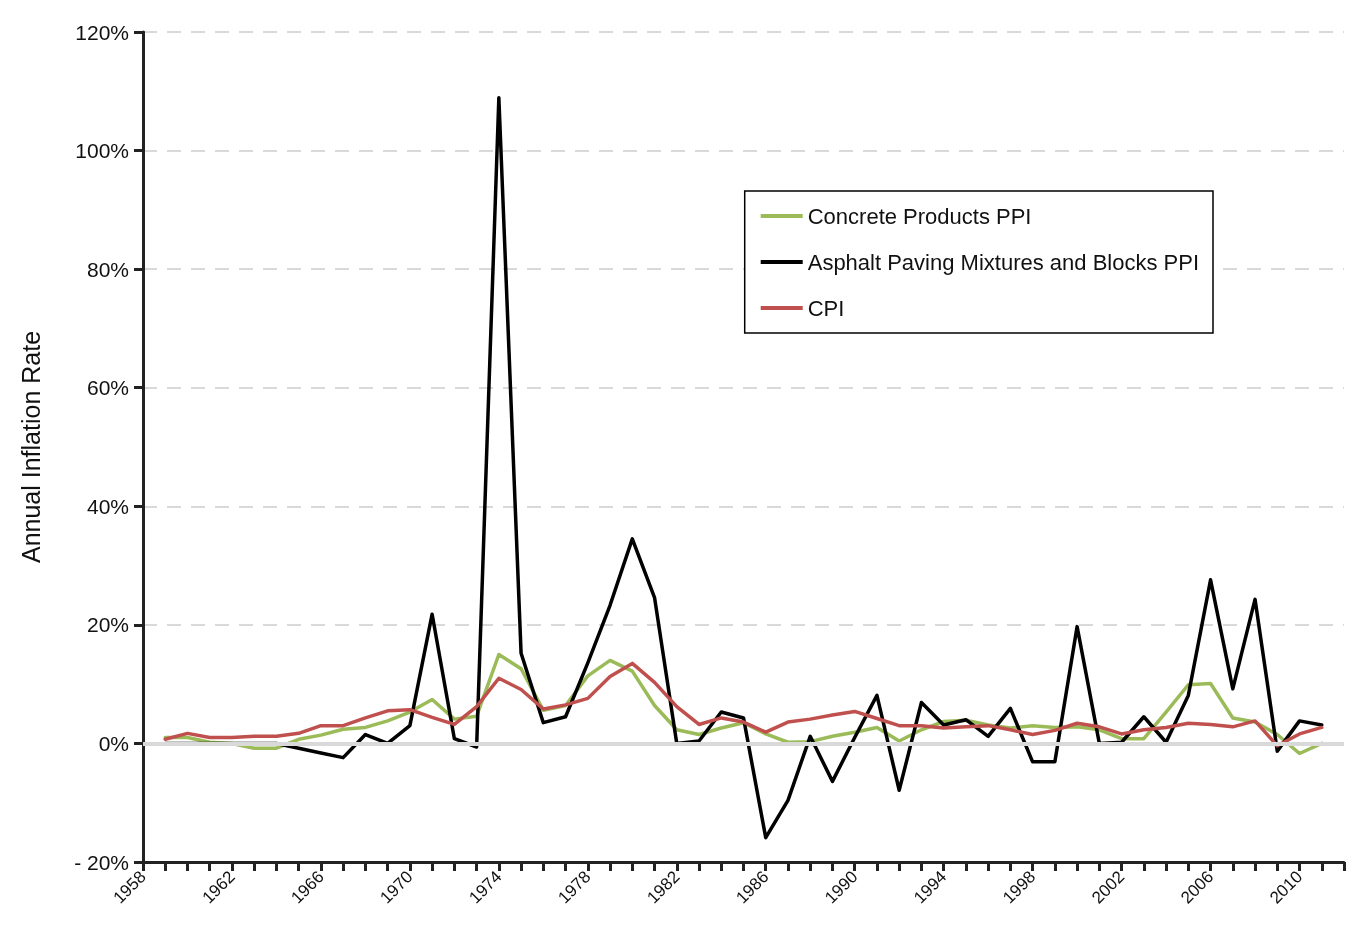 This screenshot has width=1356, height=935. Describe the element at coordinates (30, 447) in the screenshot. I see `y-axis-title: Annual Inflation Rate` at that location.